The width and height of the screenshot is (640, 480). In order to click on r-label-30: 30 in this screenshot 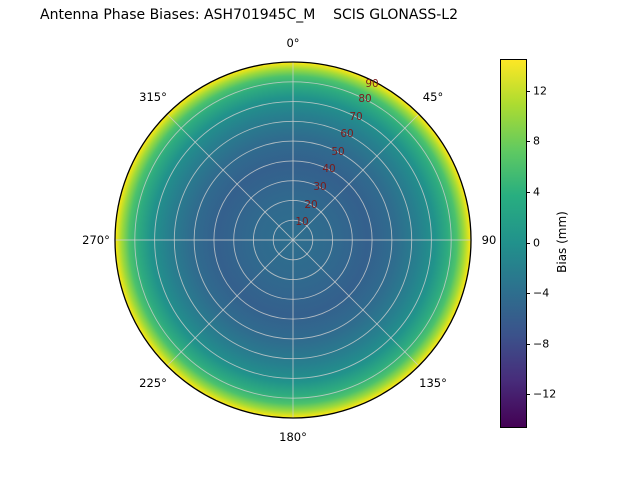, I will do `click(320, 187)`.